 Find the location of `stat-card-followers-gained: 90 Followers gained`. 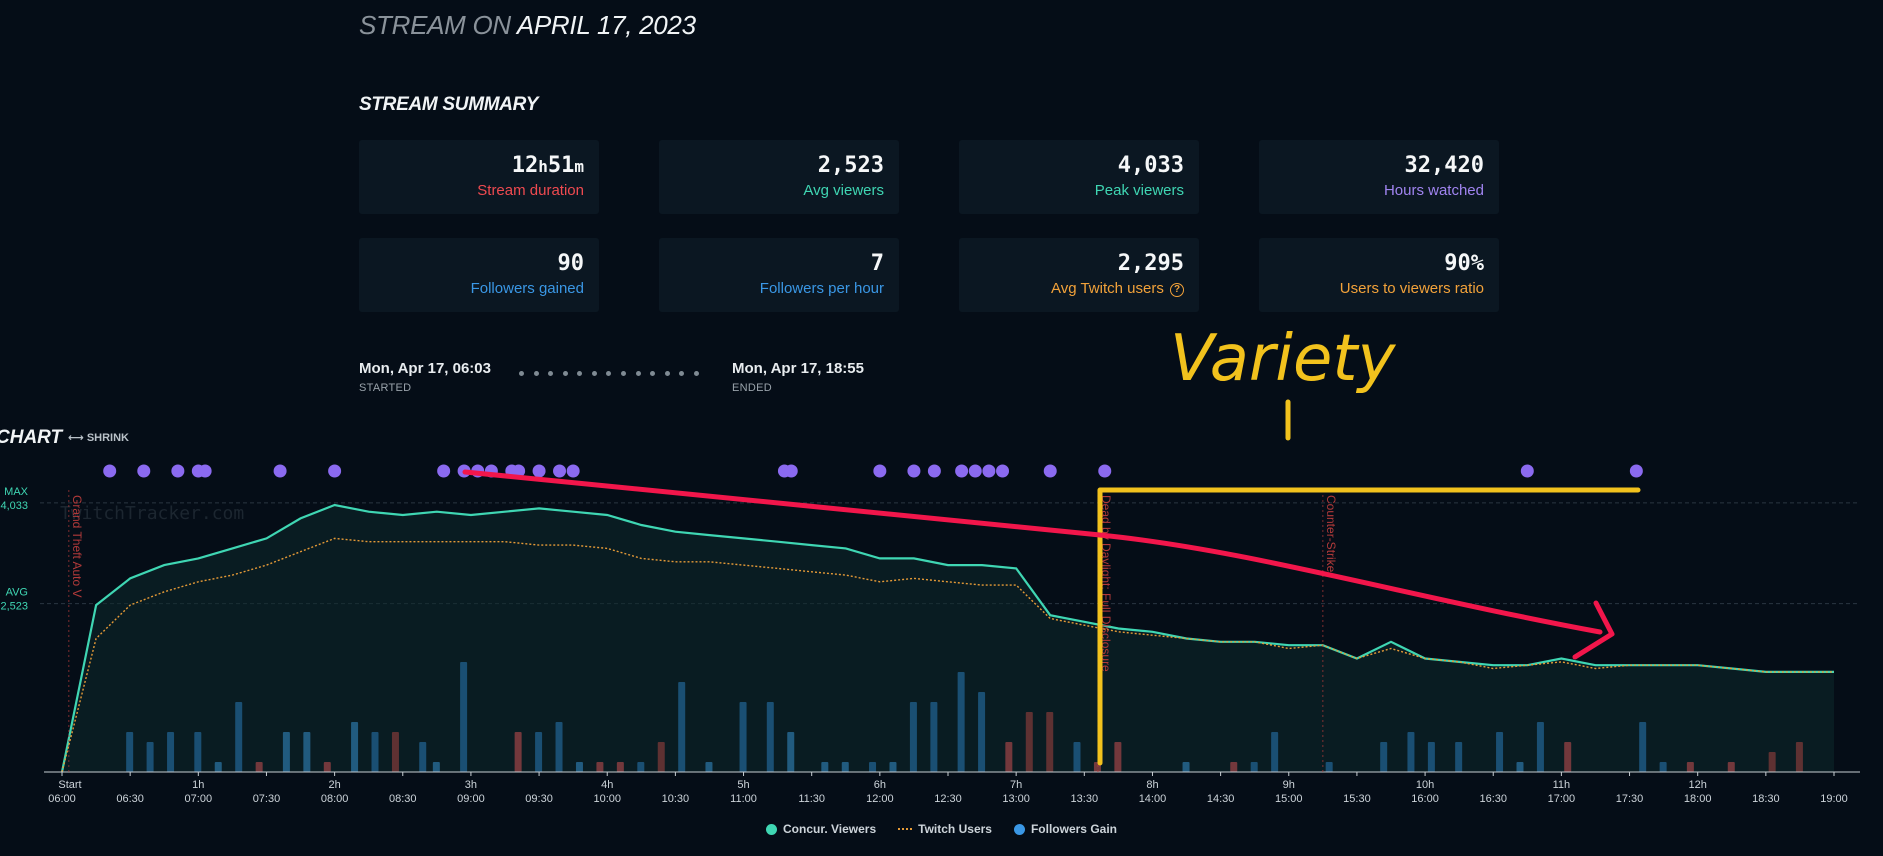

stat-card-followers-gained: 90 Followers gained is located at coordinates (479, 275).